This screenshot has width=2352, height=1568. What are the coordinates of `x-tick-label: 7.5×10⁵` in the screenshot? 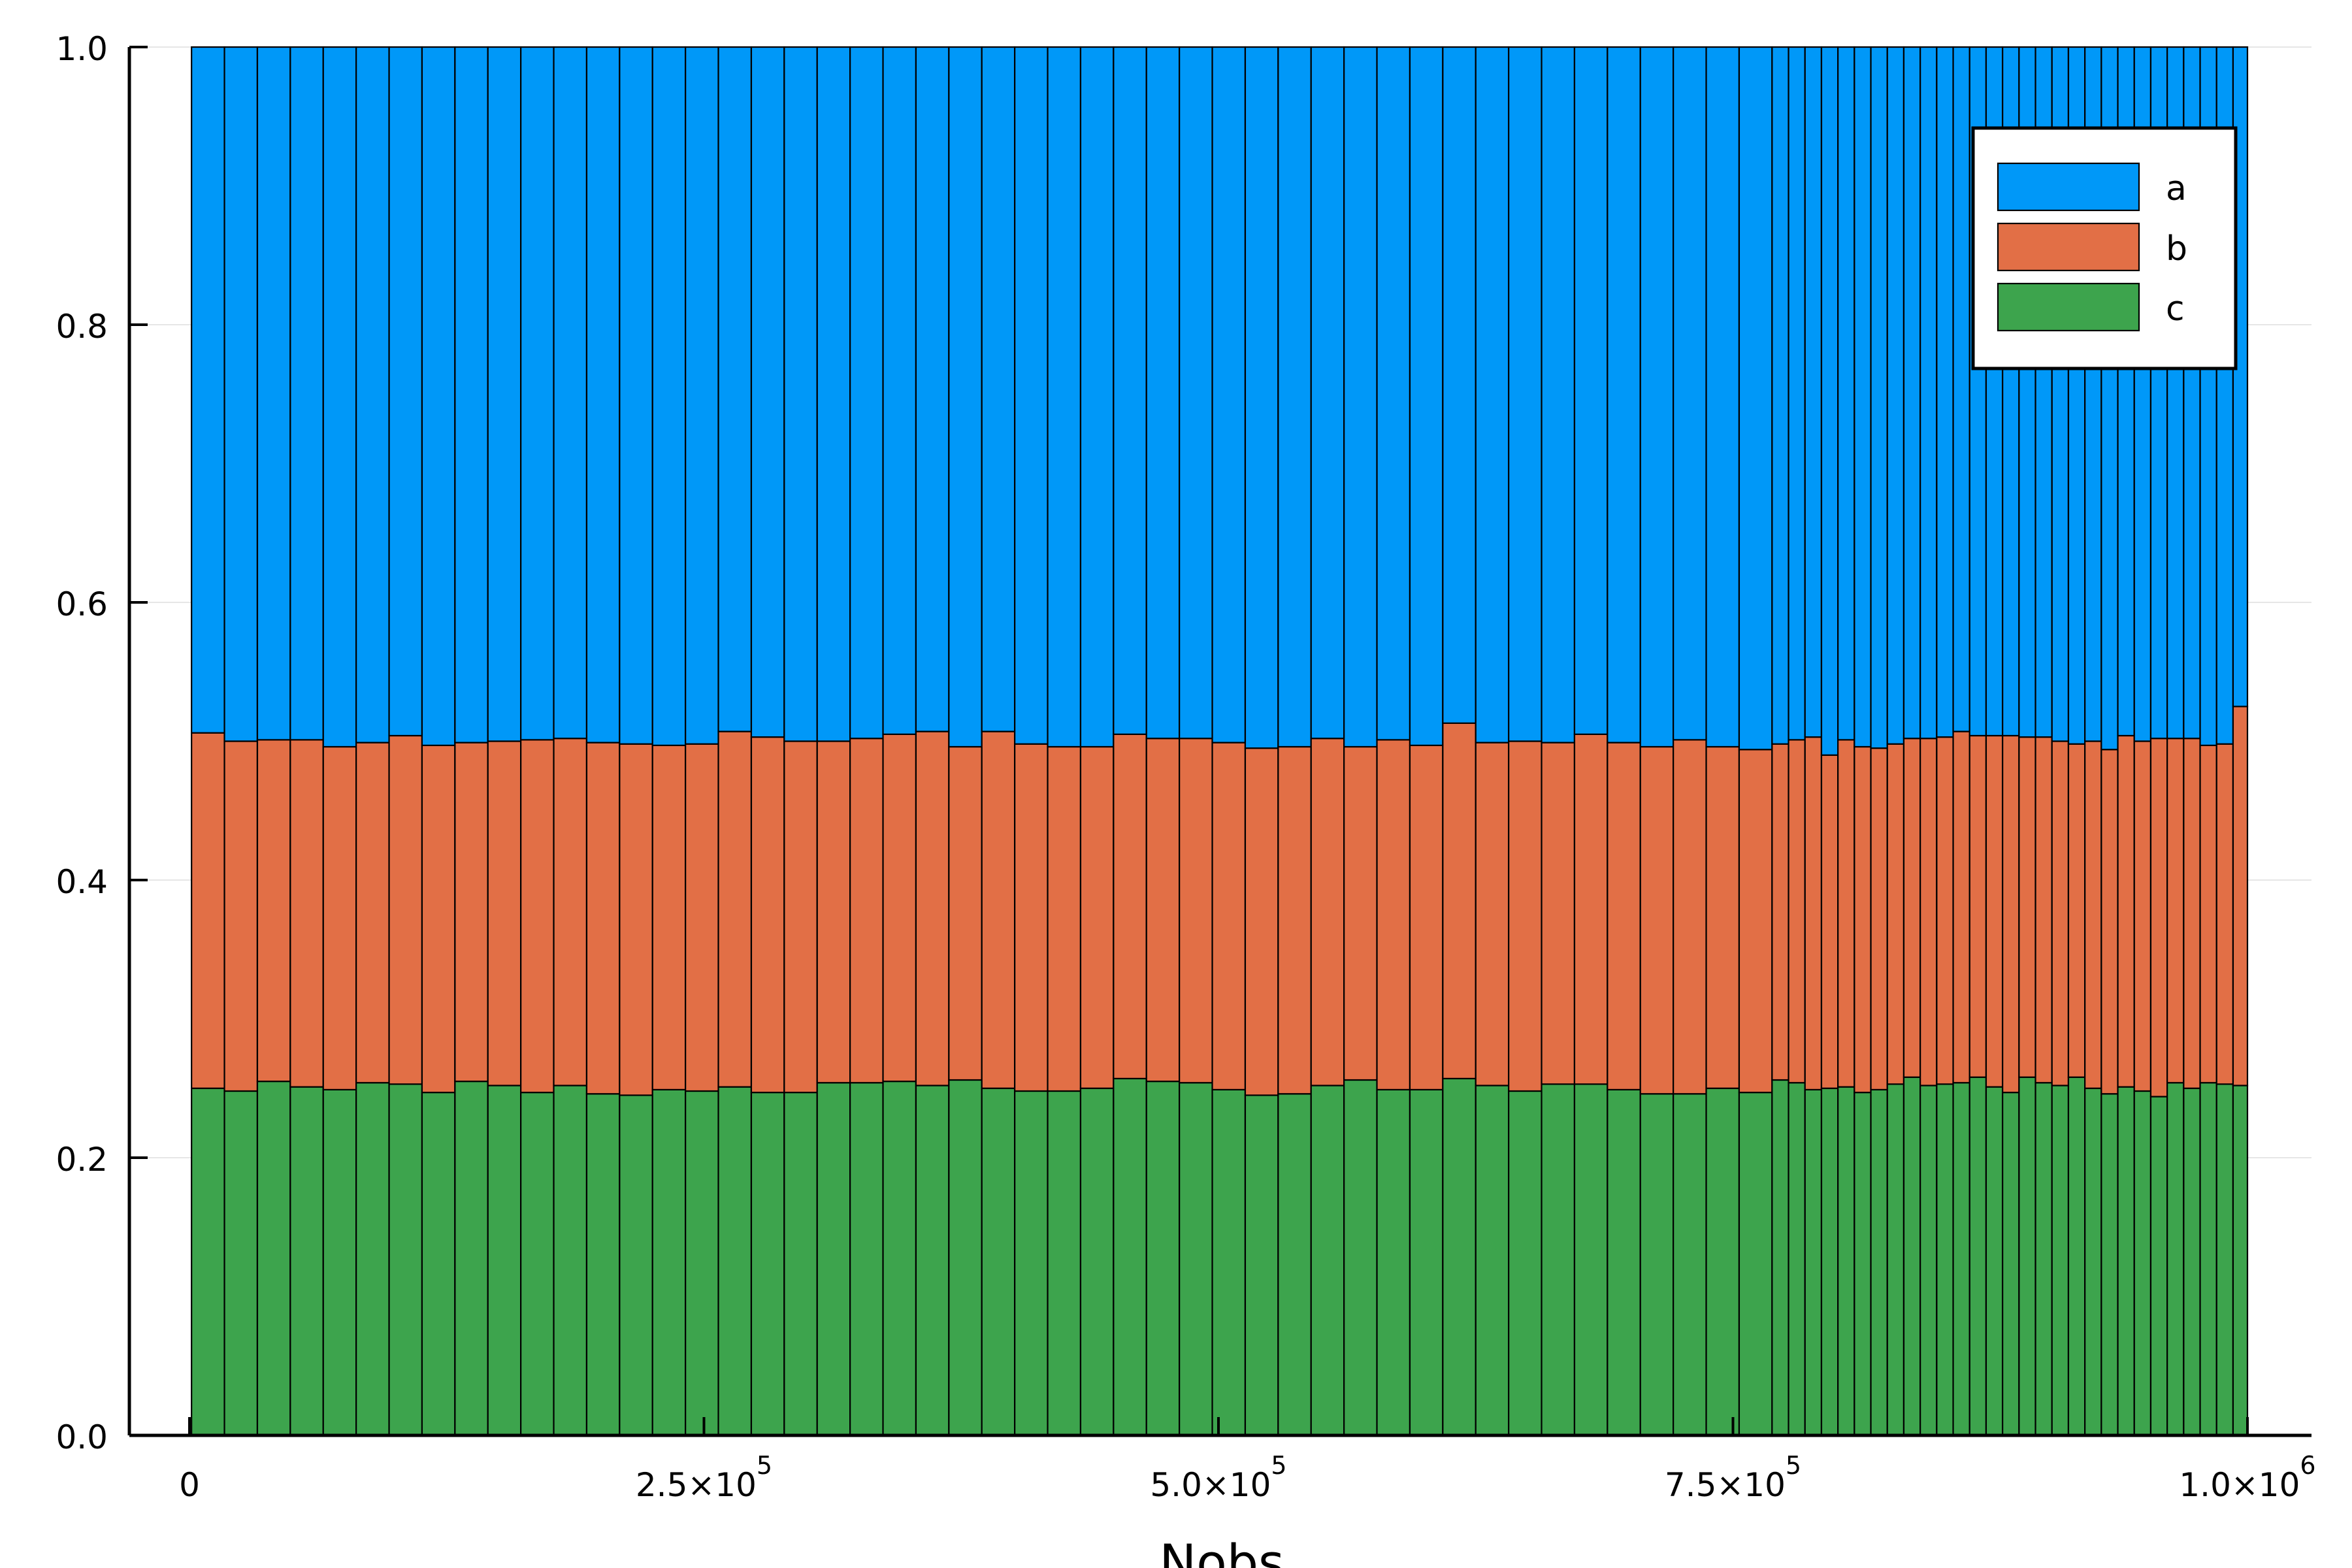 It's located at (1733, 1477).